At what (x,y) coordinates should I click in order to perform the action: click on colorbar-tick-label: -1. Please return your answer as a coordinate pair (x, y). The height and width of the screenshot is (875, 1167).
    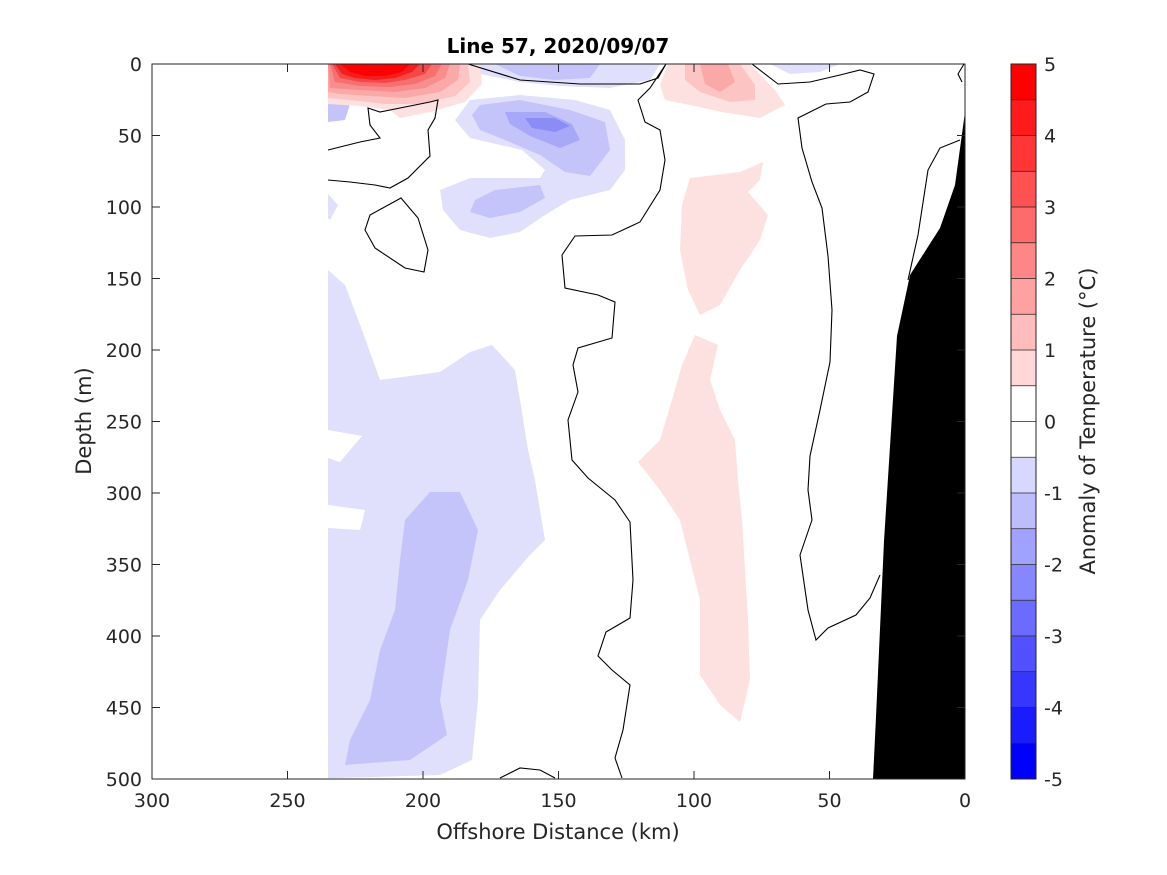
    Looking at the image, I should click on (1053, 494).